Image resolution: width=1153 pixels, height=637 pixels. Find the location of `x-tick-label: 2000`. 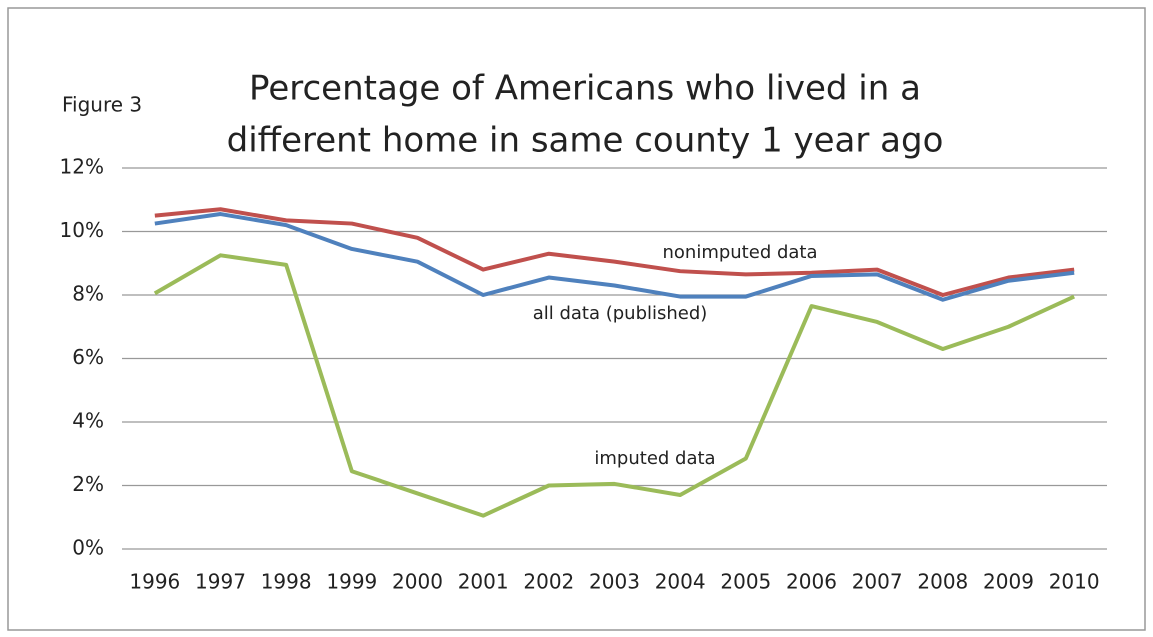

x-tick-label: 2000 is located at coordinates (417, 582).